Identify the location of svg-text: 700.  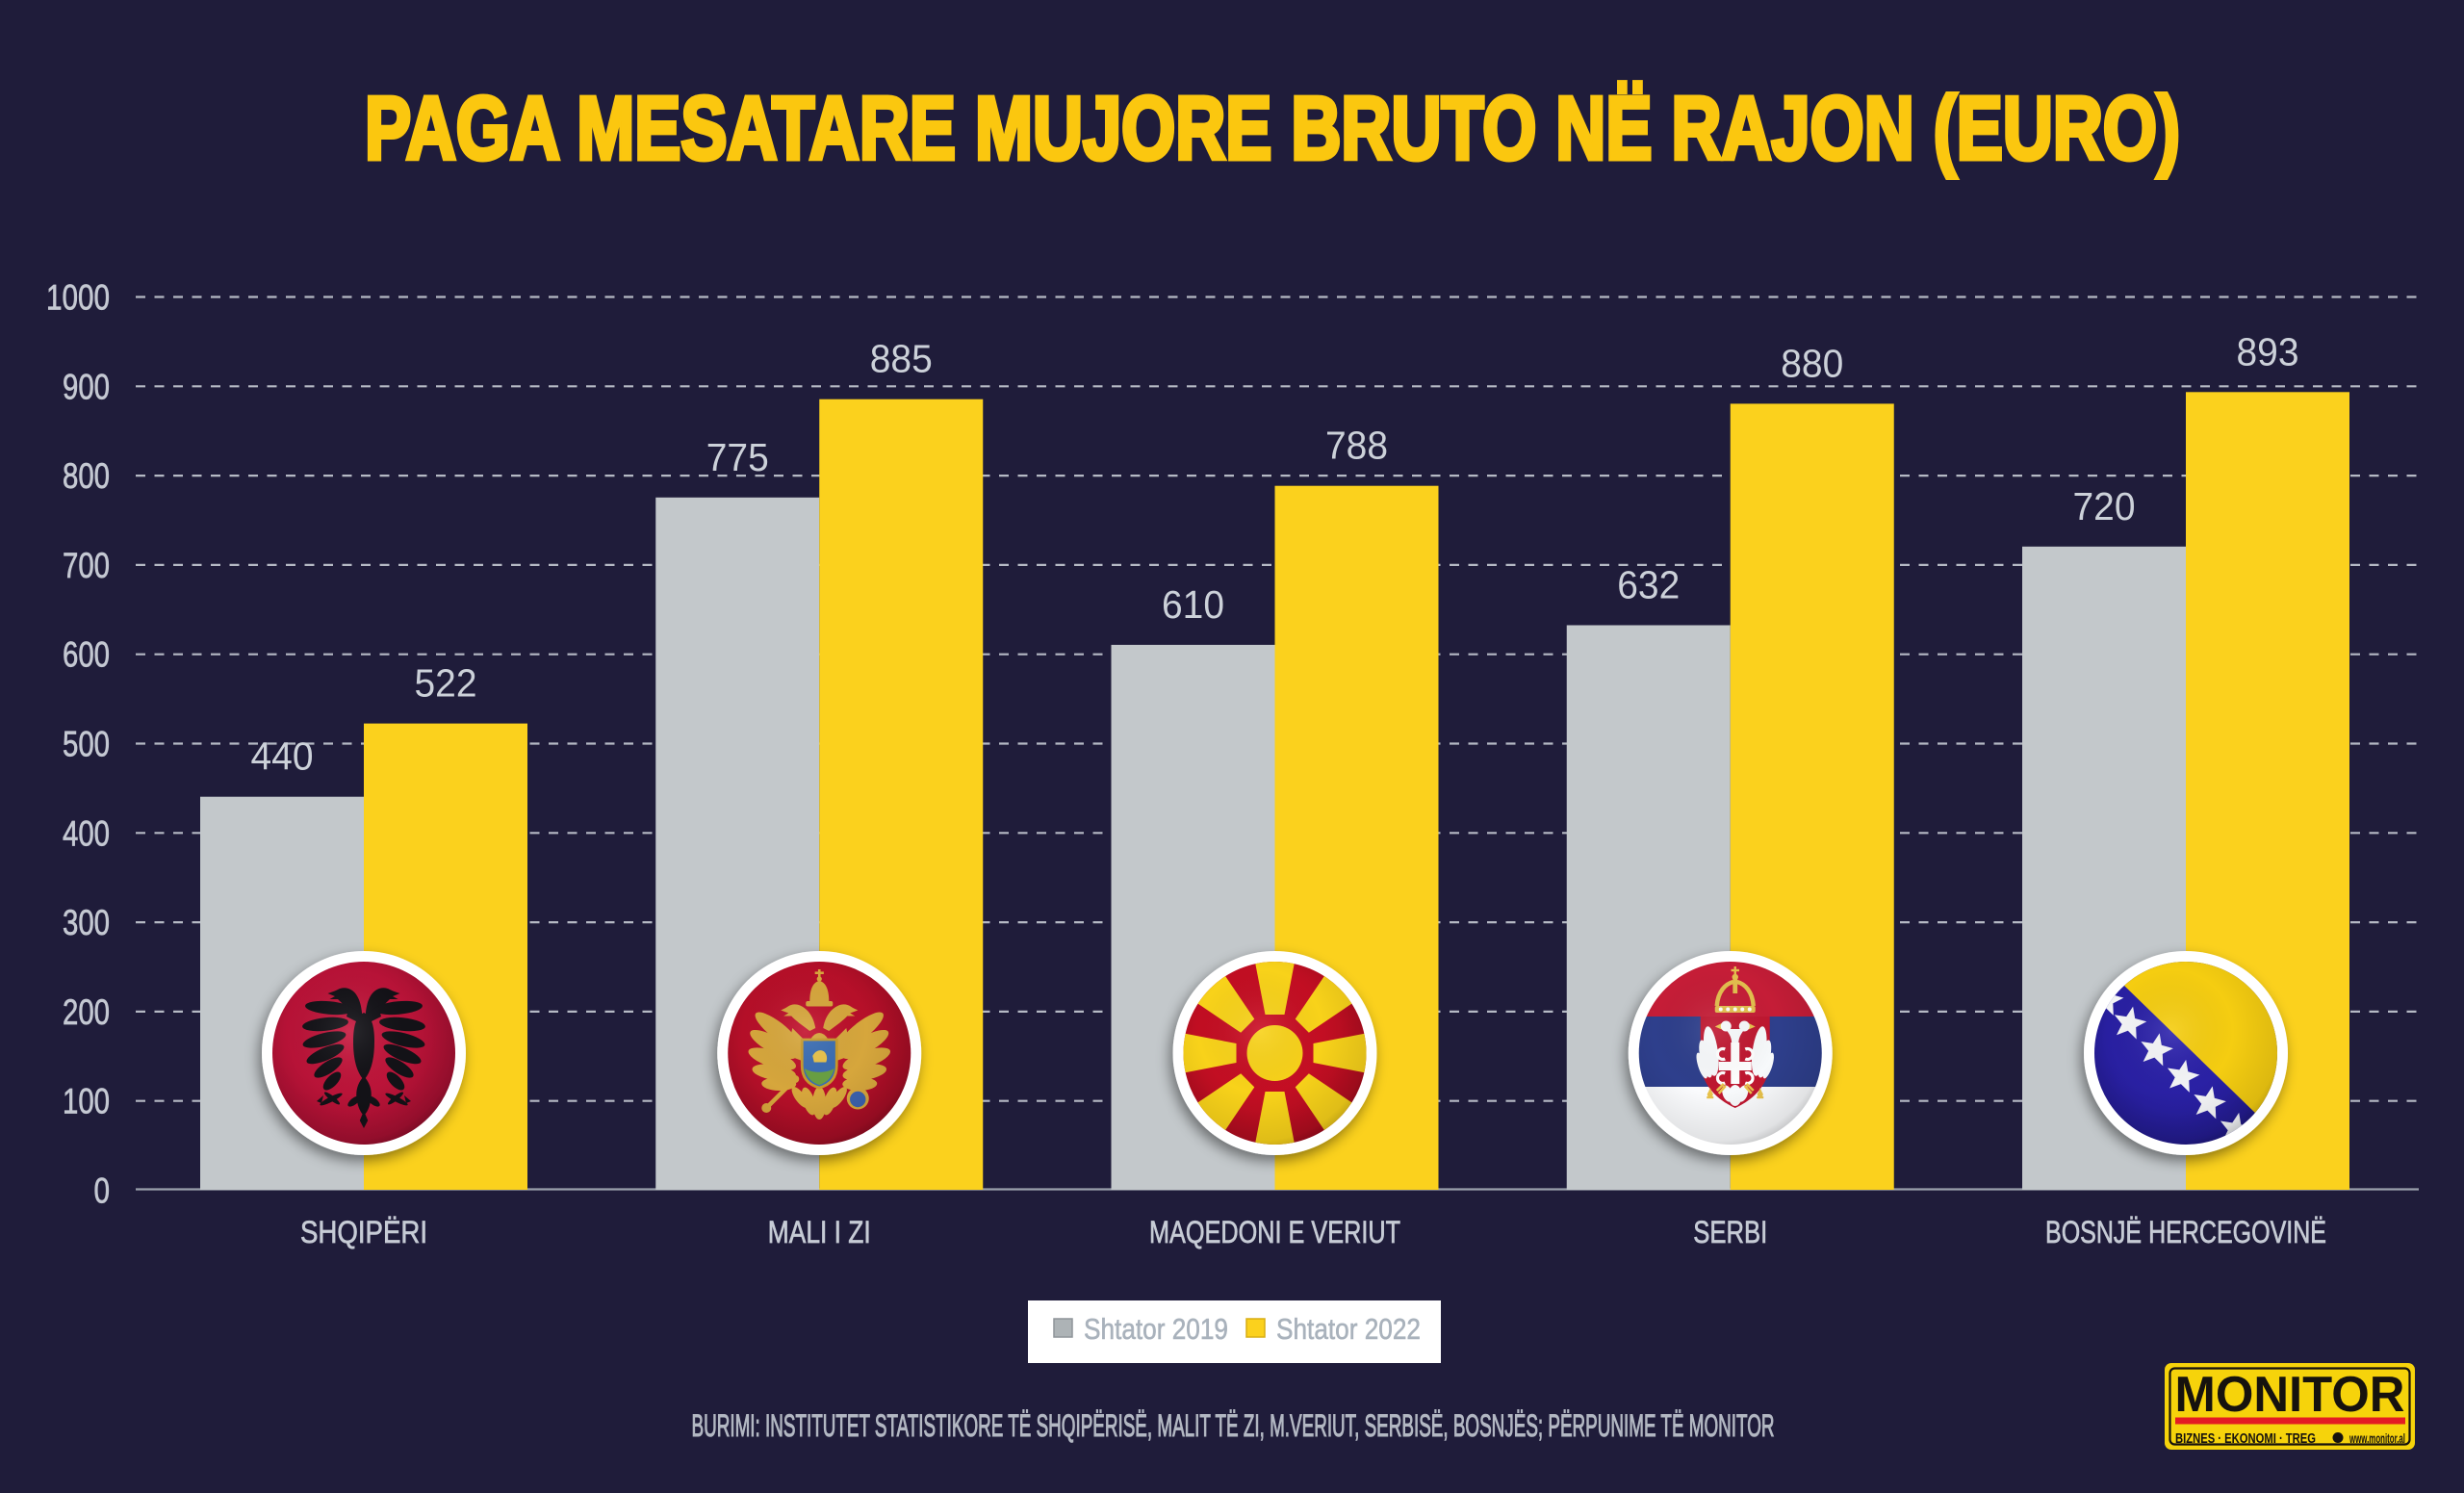
(86, 565).